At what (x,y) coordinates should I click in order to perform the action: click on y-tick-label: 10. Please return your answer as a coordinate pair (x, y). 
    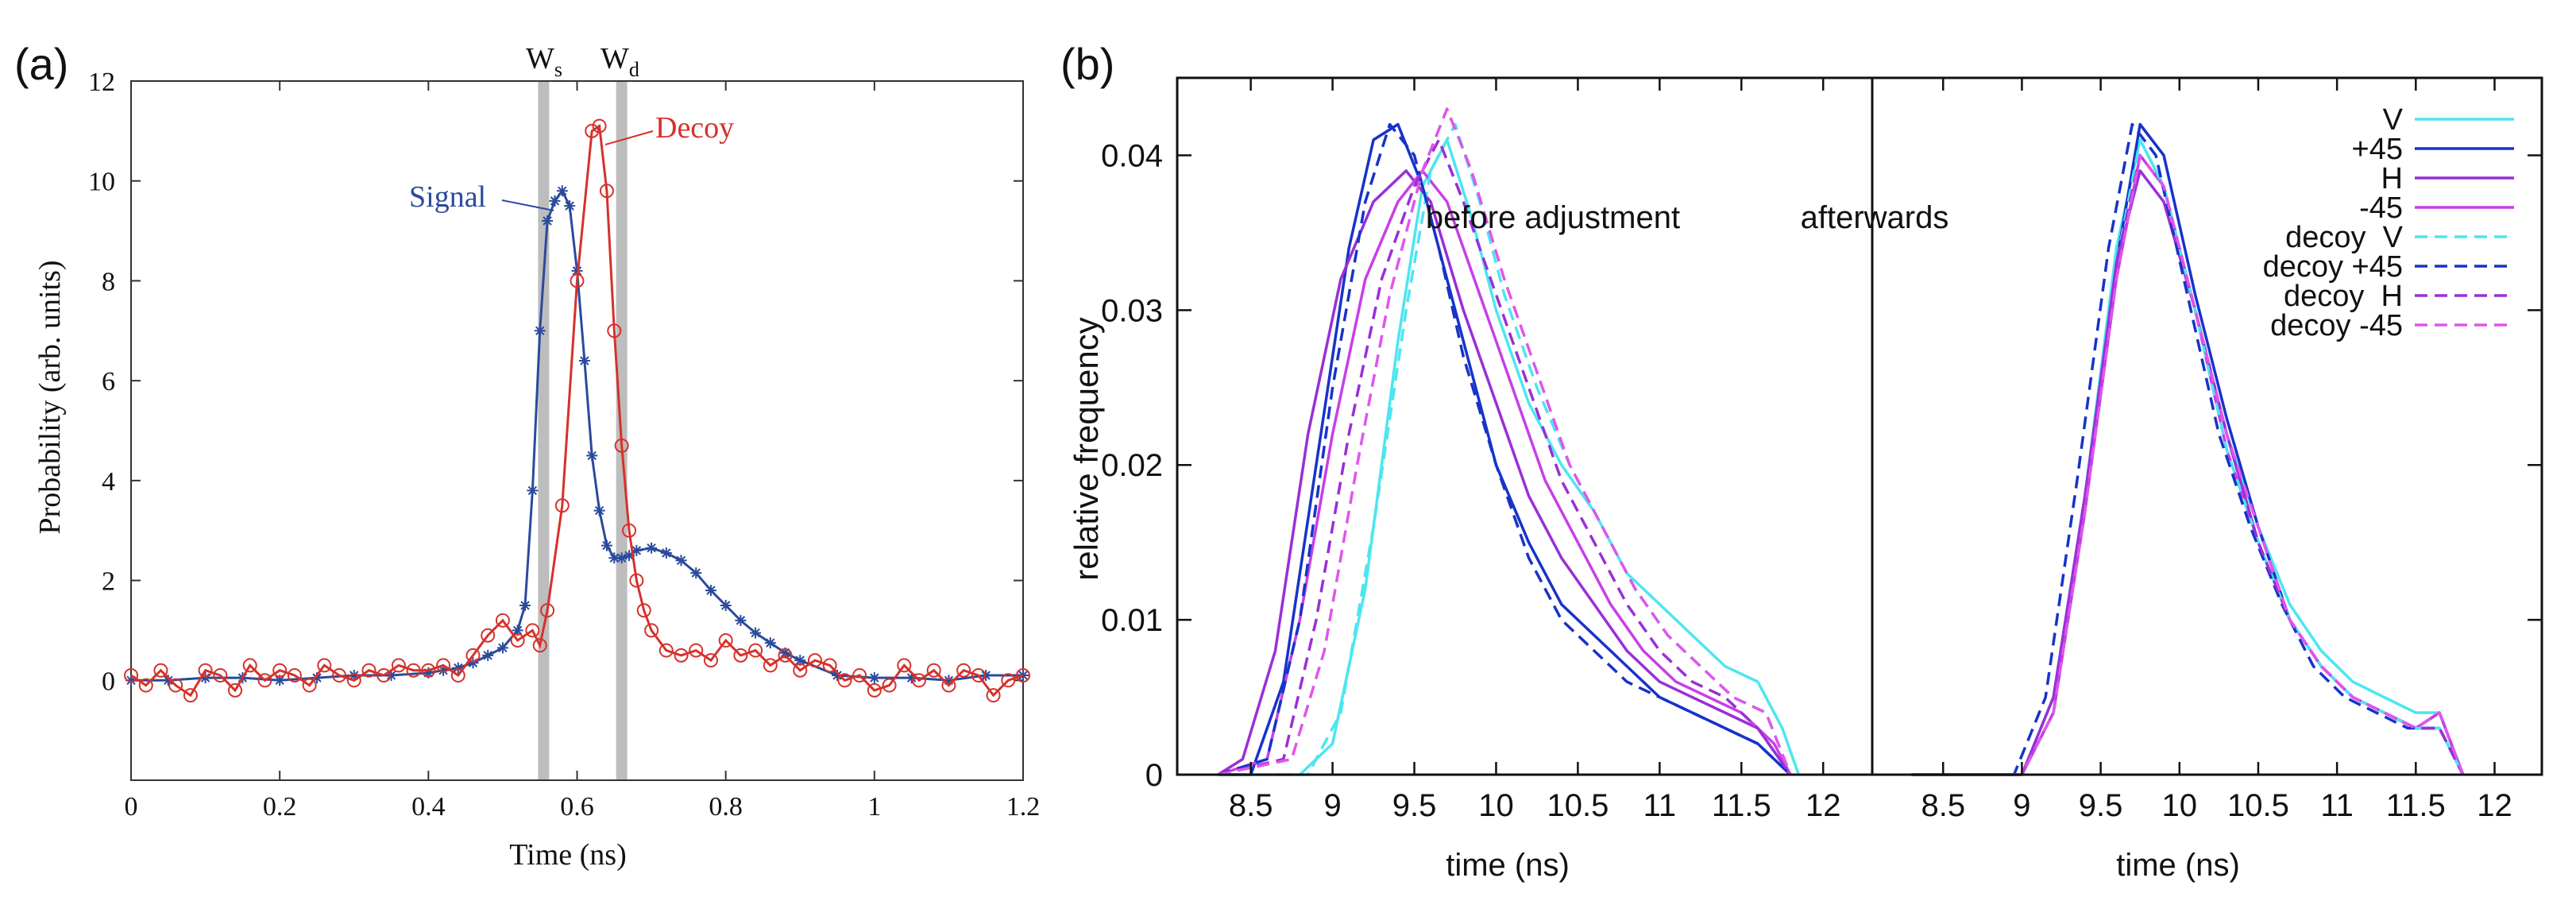
    Looking at the image, I should click on (101, 182).